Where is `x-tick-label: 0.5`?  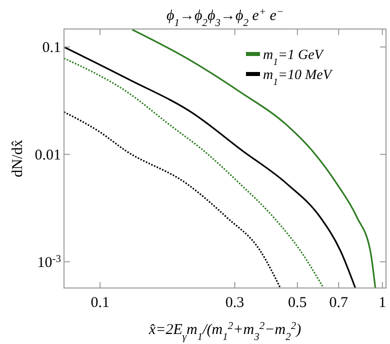
x-tick-label: 0.5 is located at coordinates (297, 303).